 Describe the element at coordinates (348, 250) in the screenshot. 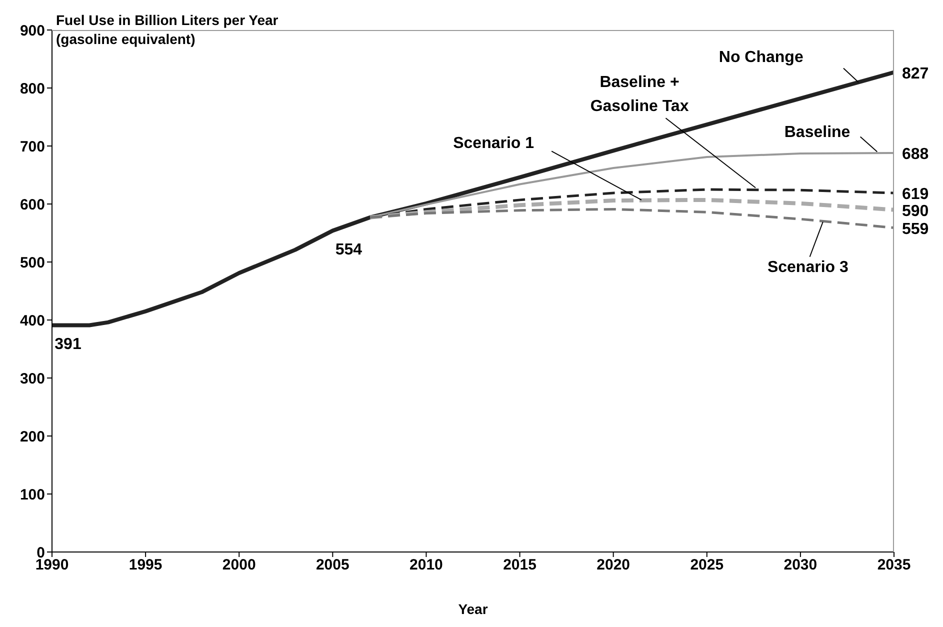

I see `data-label: 554` at that location.